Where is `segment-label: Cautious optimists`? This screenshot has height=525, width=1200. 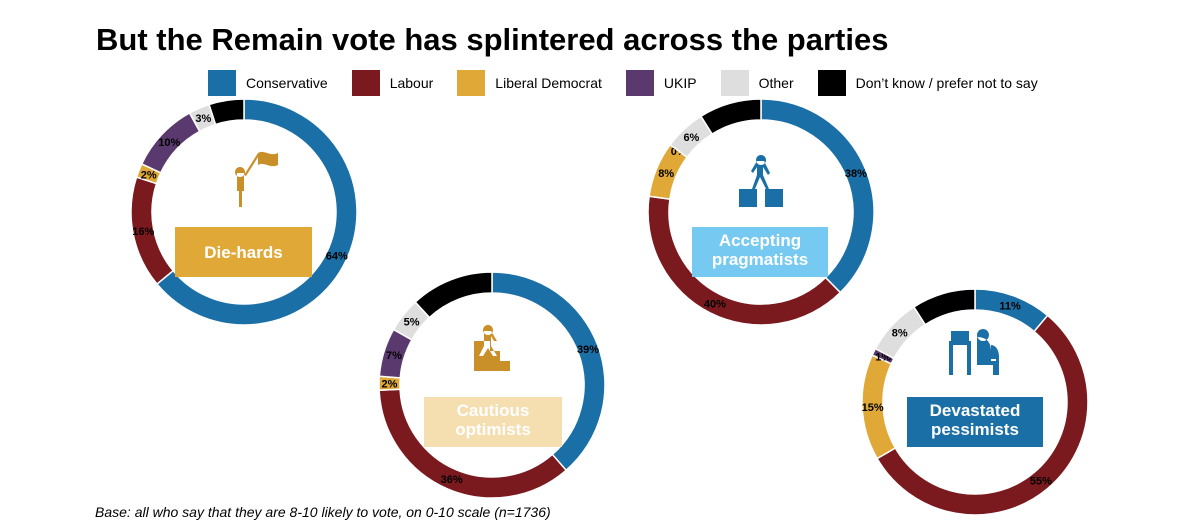
segment-label: Cautious optimists is located at coordinates (493, 420).